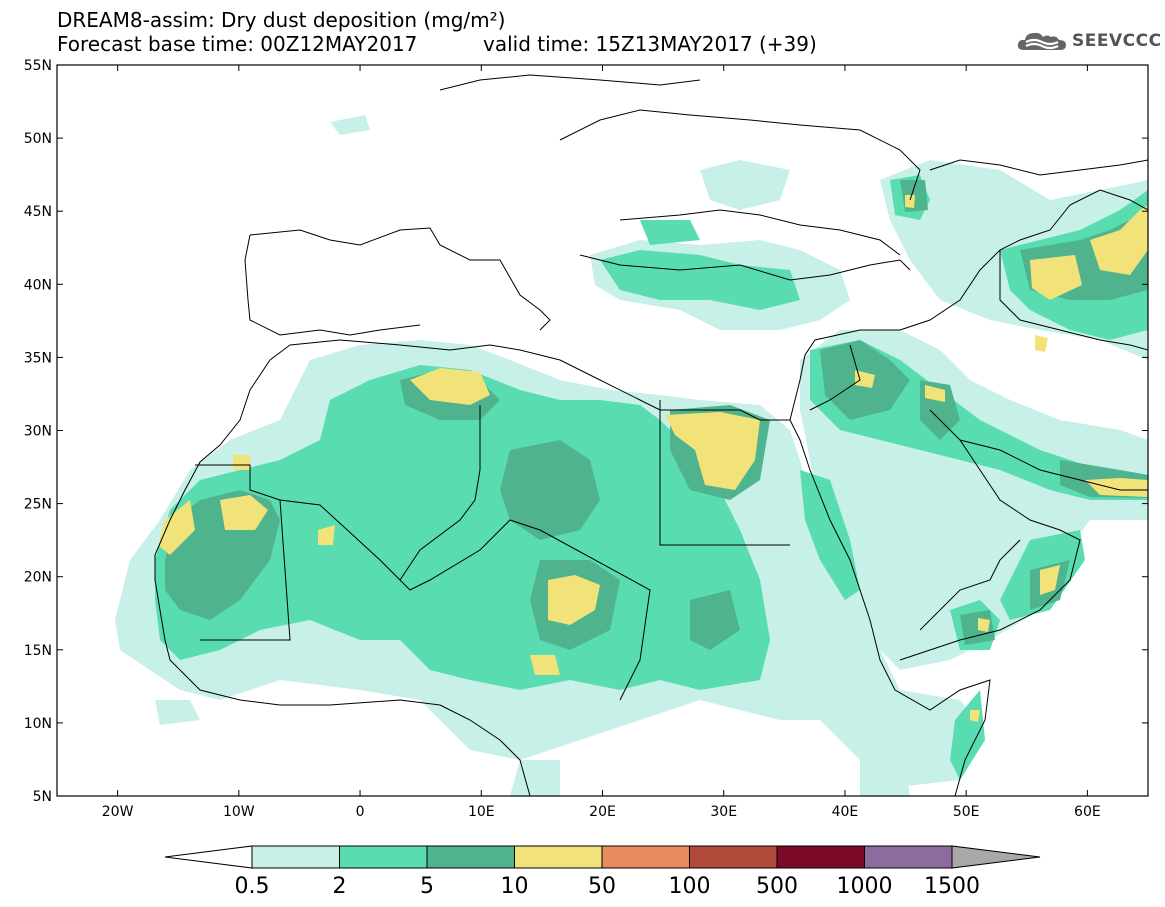 The height and width of the screenshot is (907, 1165). Describe the element at coordinates (208, 857) in the screenshot. I see `colorbar-extend-low` at that location.